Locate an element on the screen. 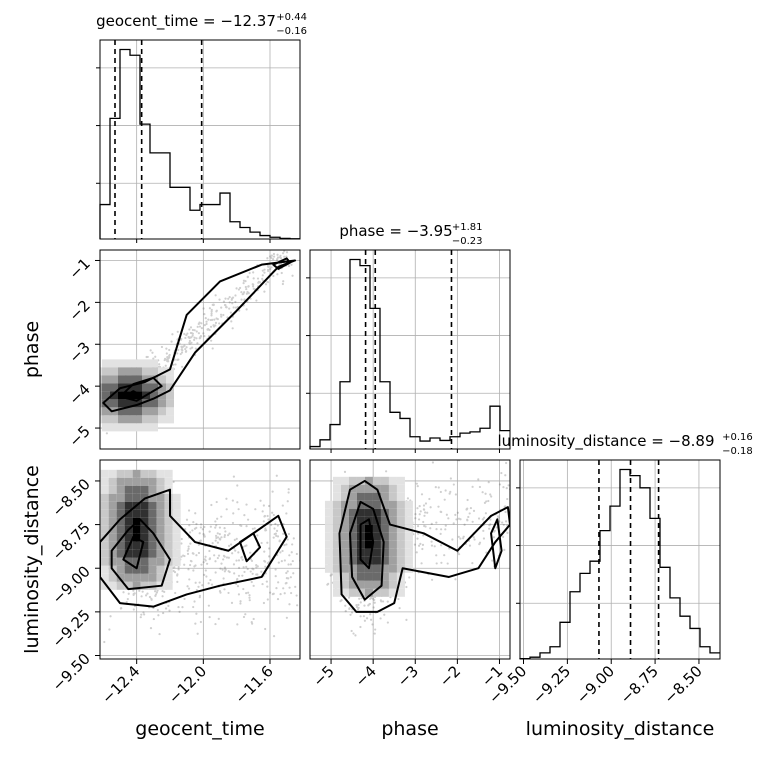 This screenshot has width=760, height=760. y-tick-label-phase-3: −2 is located at coordinates (79, 310).